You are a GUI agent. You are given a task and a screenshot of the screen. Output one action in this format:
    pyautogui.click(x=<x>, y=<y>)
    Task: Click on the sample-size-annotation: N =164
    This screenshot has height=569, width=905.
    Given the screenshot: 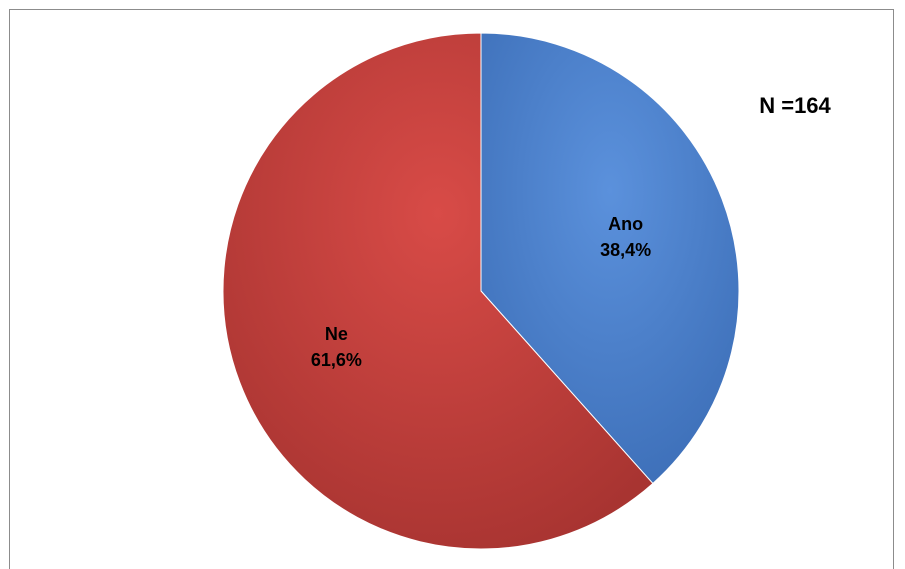 What is the action you would take?
    pyautogui.click(x=795, y=105)
    